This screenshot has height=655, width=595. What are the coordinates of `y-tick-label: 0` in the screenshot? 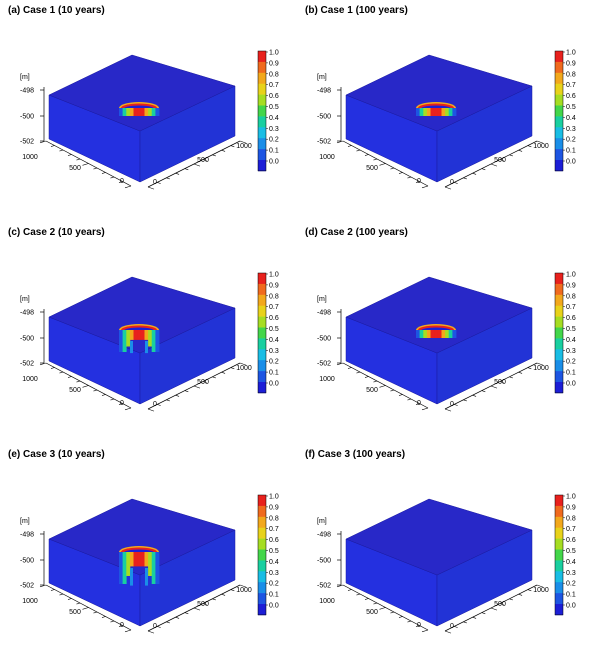 It's located at (452, 182).